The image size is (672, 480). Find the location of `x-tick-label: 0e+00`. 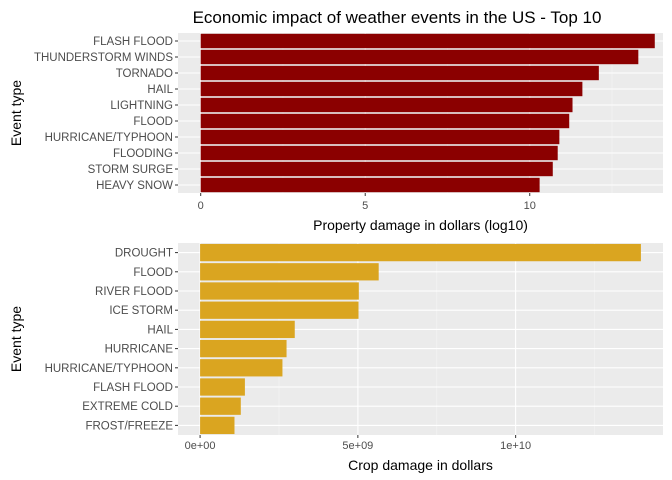

x-tick-label: 0e+00 is located at coordinates (200, 446).